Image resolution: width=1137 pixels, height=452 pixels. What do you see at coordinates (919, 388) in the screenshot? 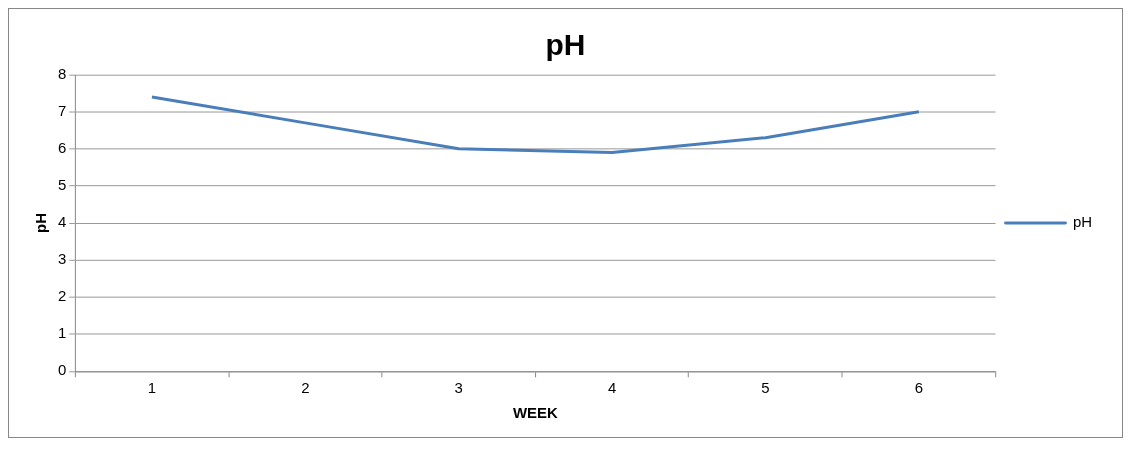
I see `x-tick-label: 6` at bounding box center [919, 388].